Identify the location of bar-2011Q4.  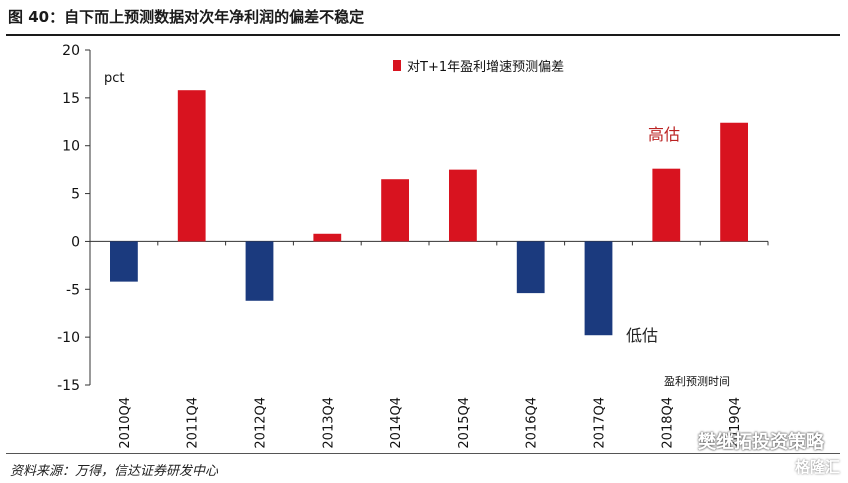
(191, 166).